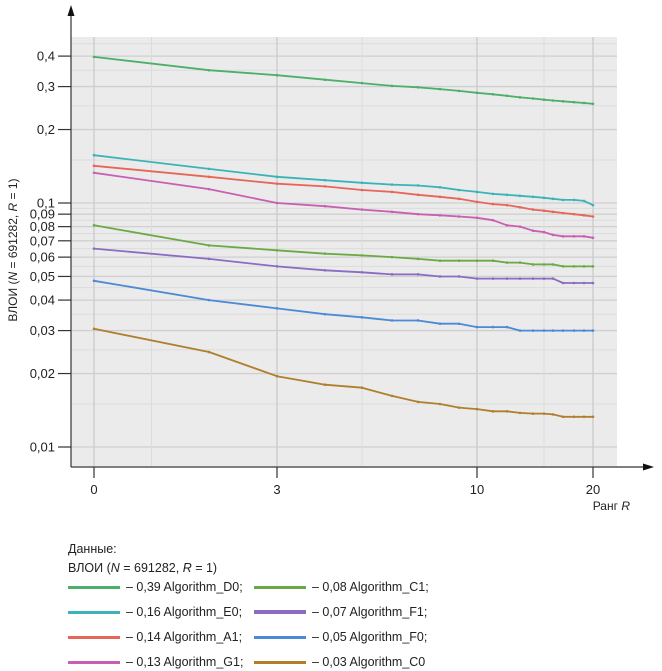 Image resolution: width=662 pixels, height=671 pixels. What do you see at coordinates (593, 489) in the screenshot?
I see `x-tick-label: 20` at bounding box center [593, 489].